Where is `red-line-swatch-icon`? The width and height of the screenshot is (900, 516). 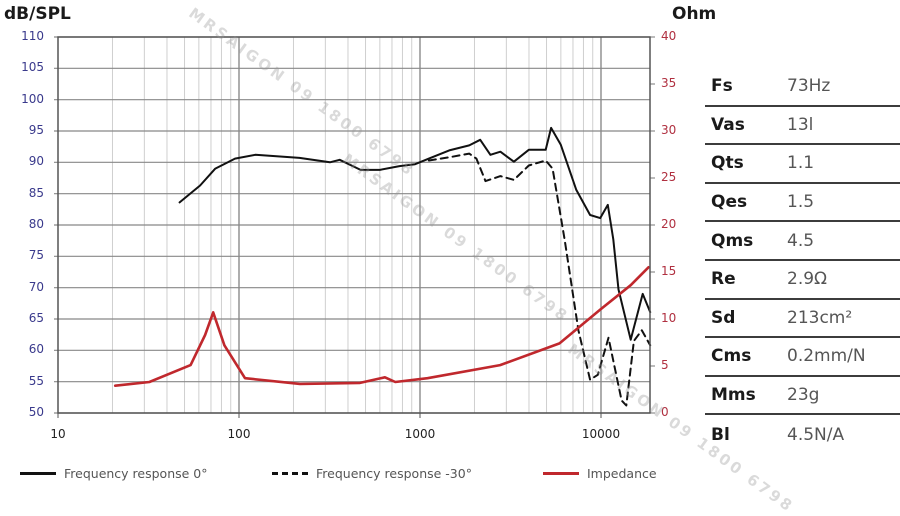 red-line-swatch-icon is located at coordinates (561, 473).